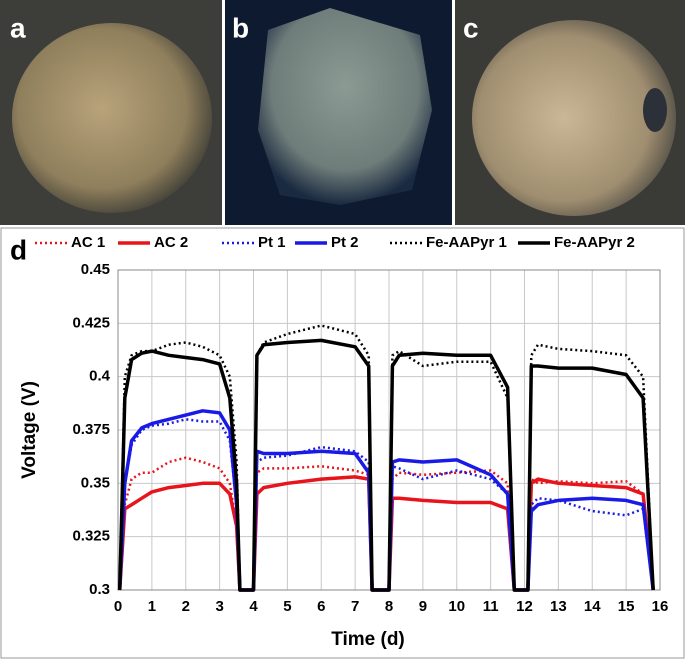 Image resolution: width=685 pixels, height=659 pixels. What do you see at coordinates (466, 242) in the screenshot?
I see `legend-label: Fe-AAPyr 1` at bounding box center [466, 242].